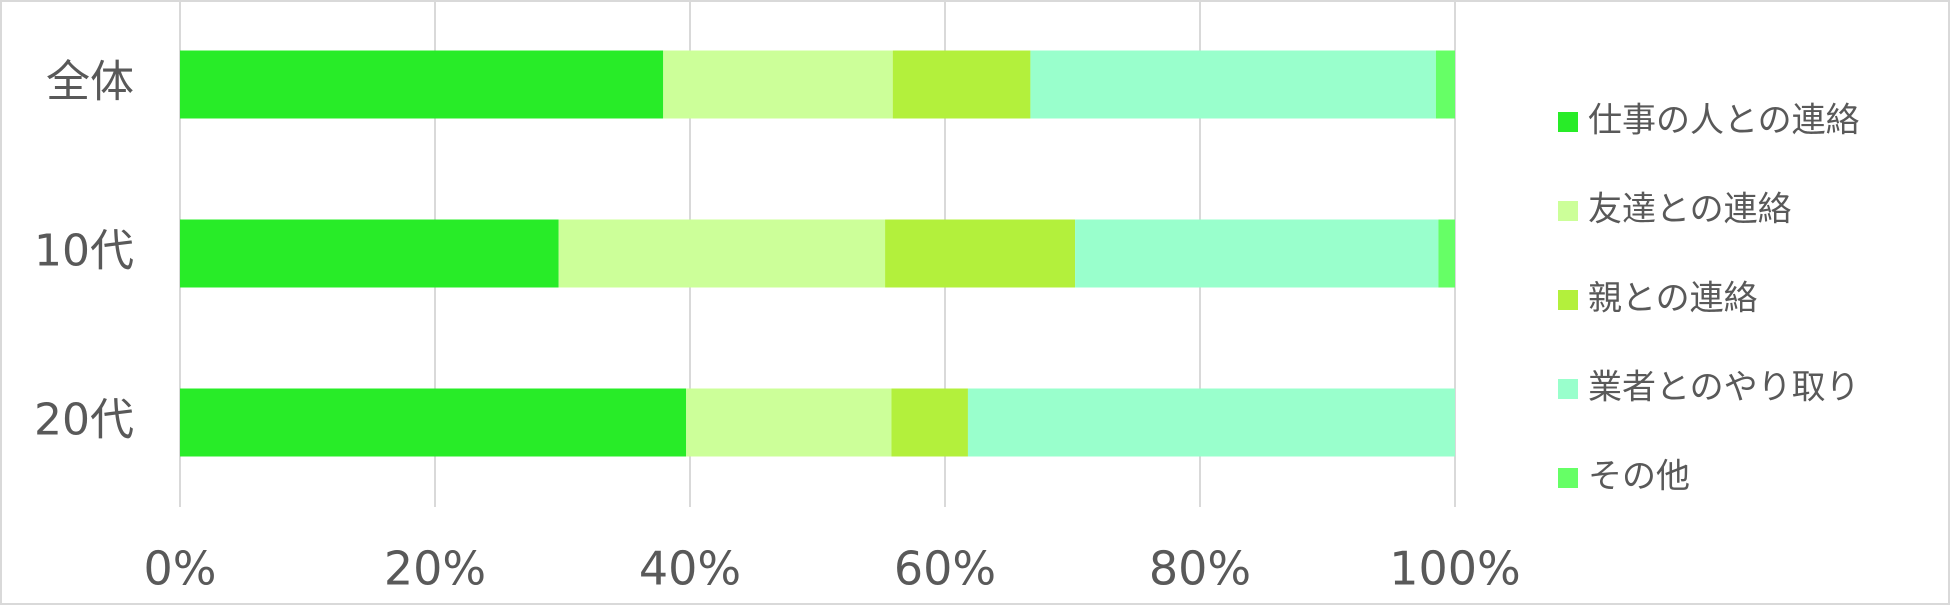  I want to click on x-tick-label: 60%, so click(945, 569).